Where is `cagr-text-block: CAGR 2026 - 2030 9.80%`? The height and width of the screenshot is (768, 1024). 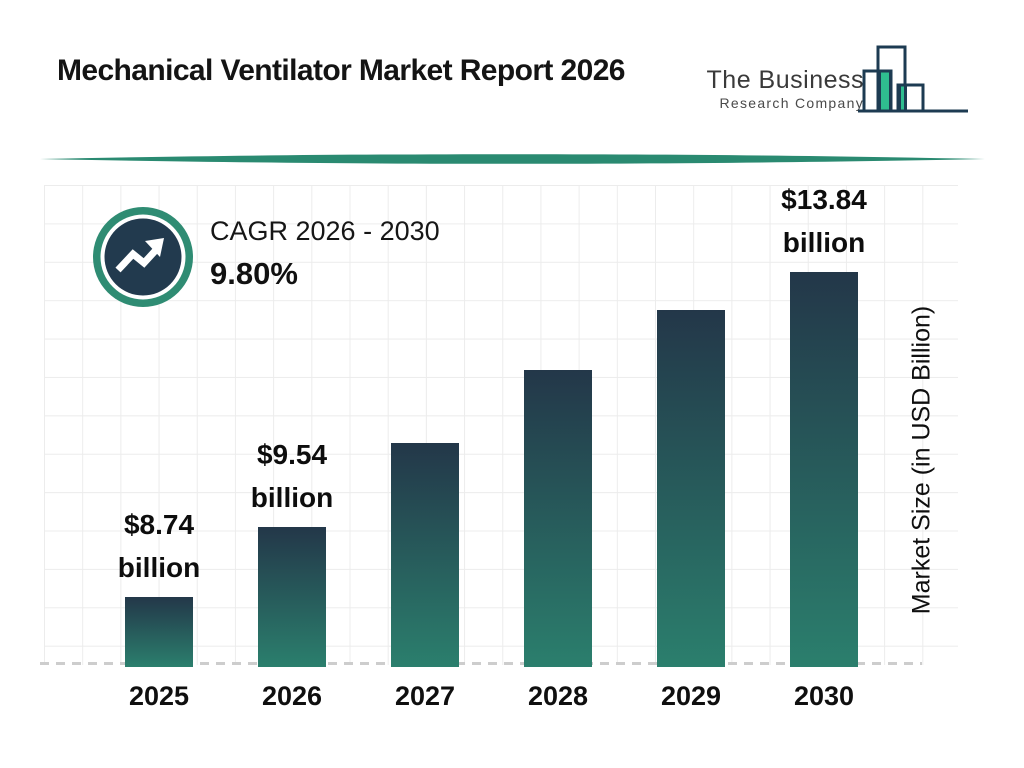 cagr-text-block: CAGR 2026 - 2030 9.80% is located at coordinates (325, 254).